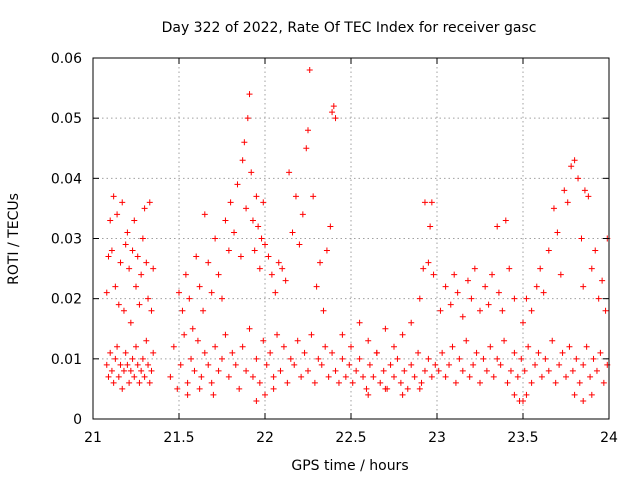  I want to click on x-tick-label: 23.5, so click(522, 438).